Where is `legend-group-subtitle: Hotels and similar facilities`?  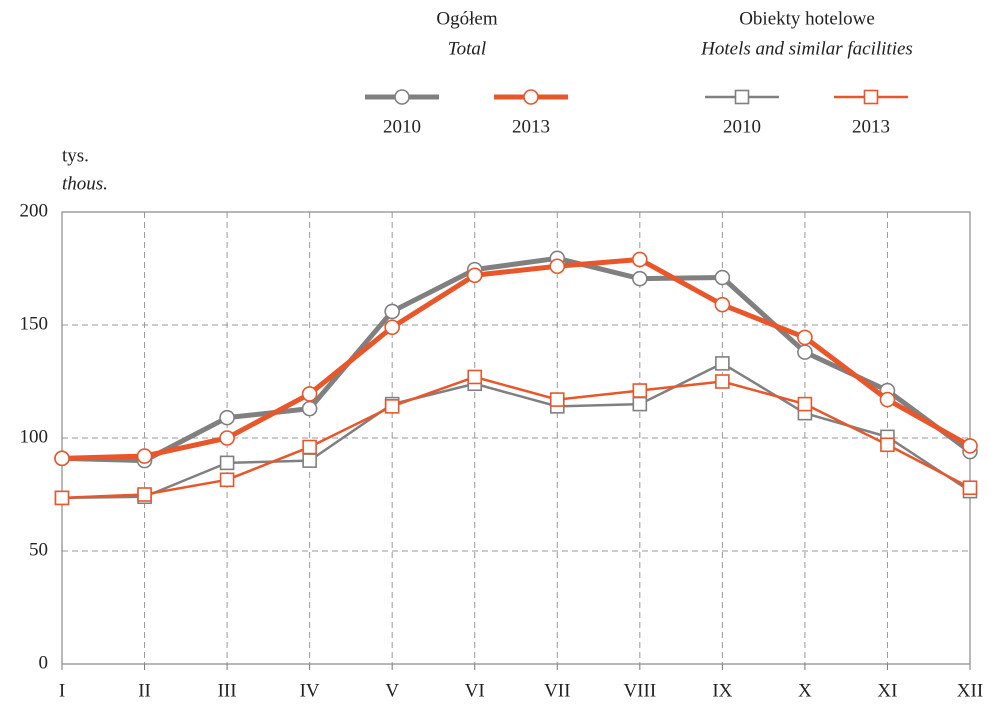 legend-group-subtitle: Hotels and similar facilities is located at coordinates (806, 48).